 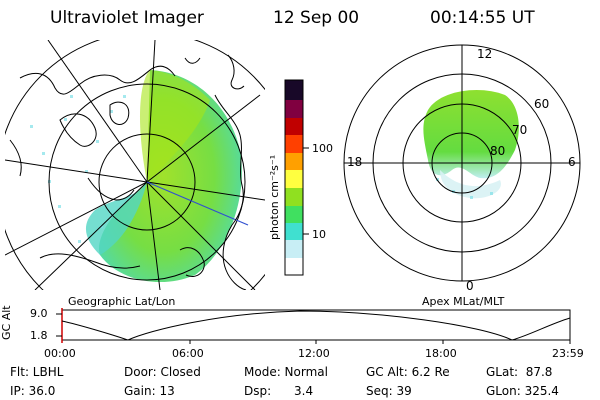 What do you see at coordinates (127, 18) in the screenshot?
I see `instrument-title: Ultraviolet Imager` at bounding box center [127, 18].